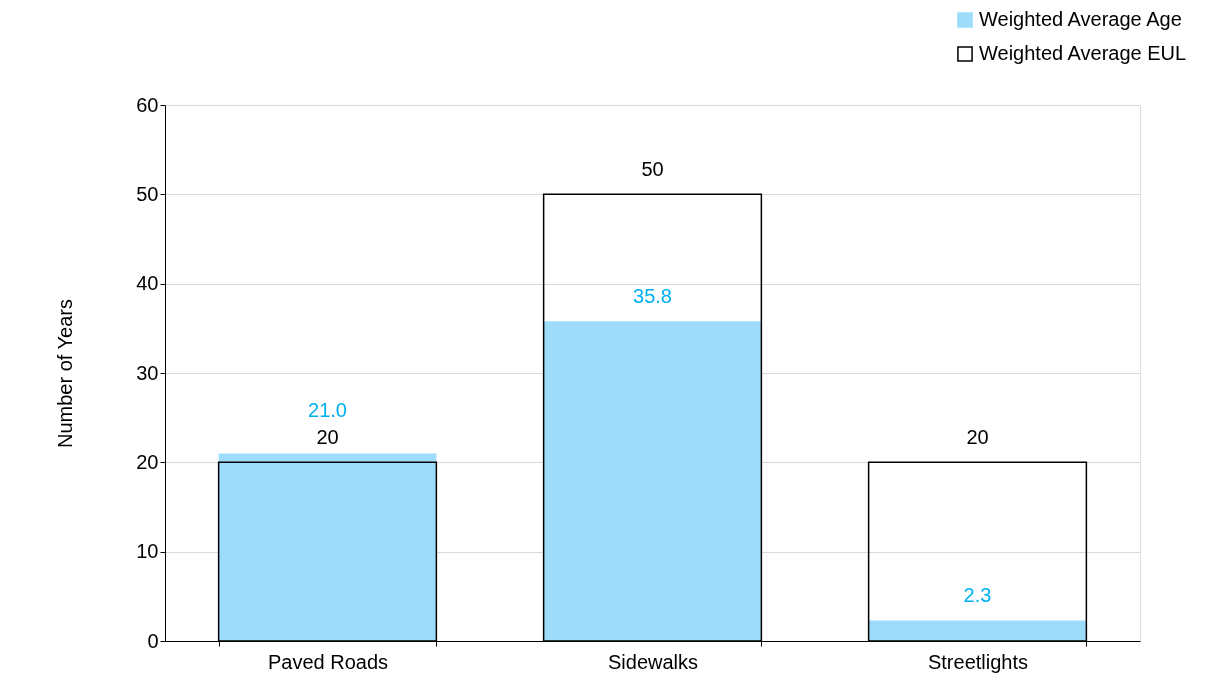 The height and width of the screenshot is (685, 1216). Describe the element at coordinates (147, 193) in the screenshot. I see `y-tick-label: 50` at that location.